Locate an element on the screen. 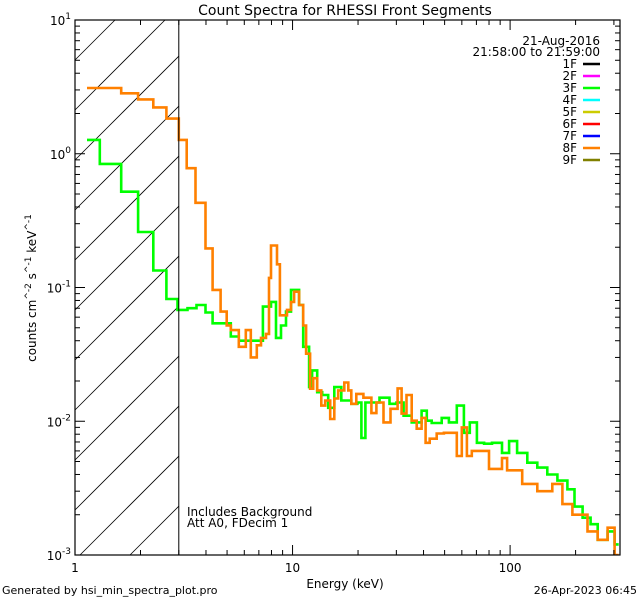 The height and width of the screenshot is (600, 640). y-tick-labels: 10¹ 10⁰ 10⁻¹ 10⁻² 10⁻³ is located at coordinates (59, 287).